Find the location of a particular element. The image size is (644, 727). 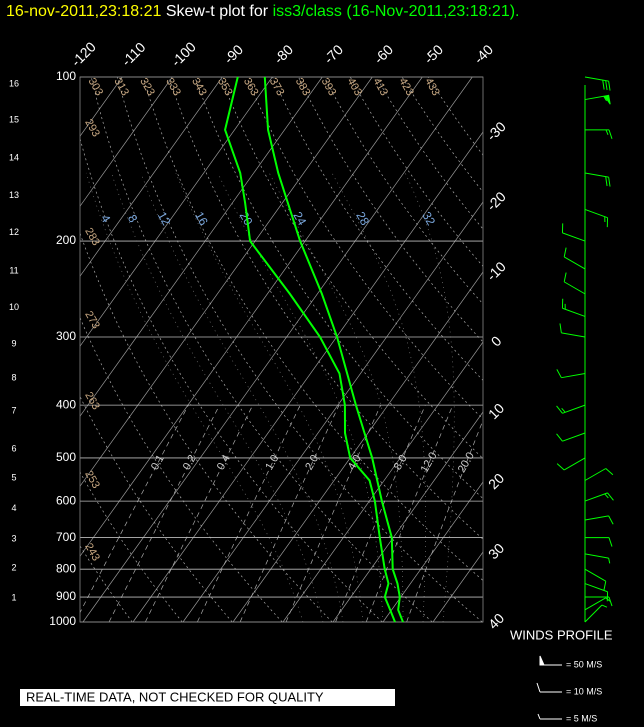

height-label: 10 is located at coordinates (14, 307).